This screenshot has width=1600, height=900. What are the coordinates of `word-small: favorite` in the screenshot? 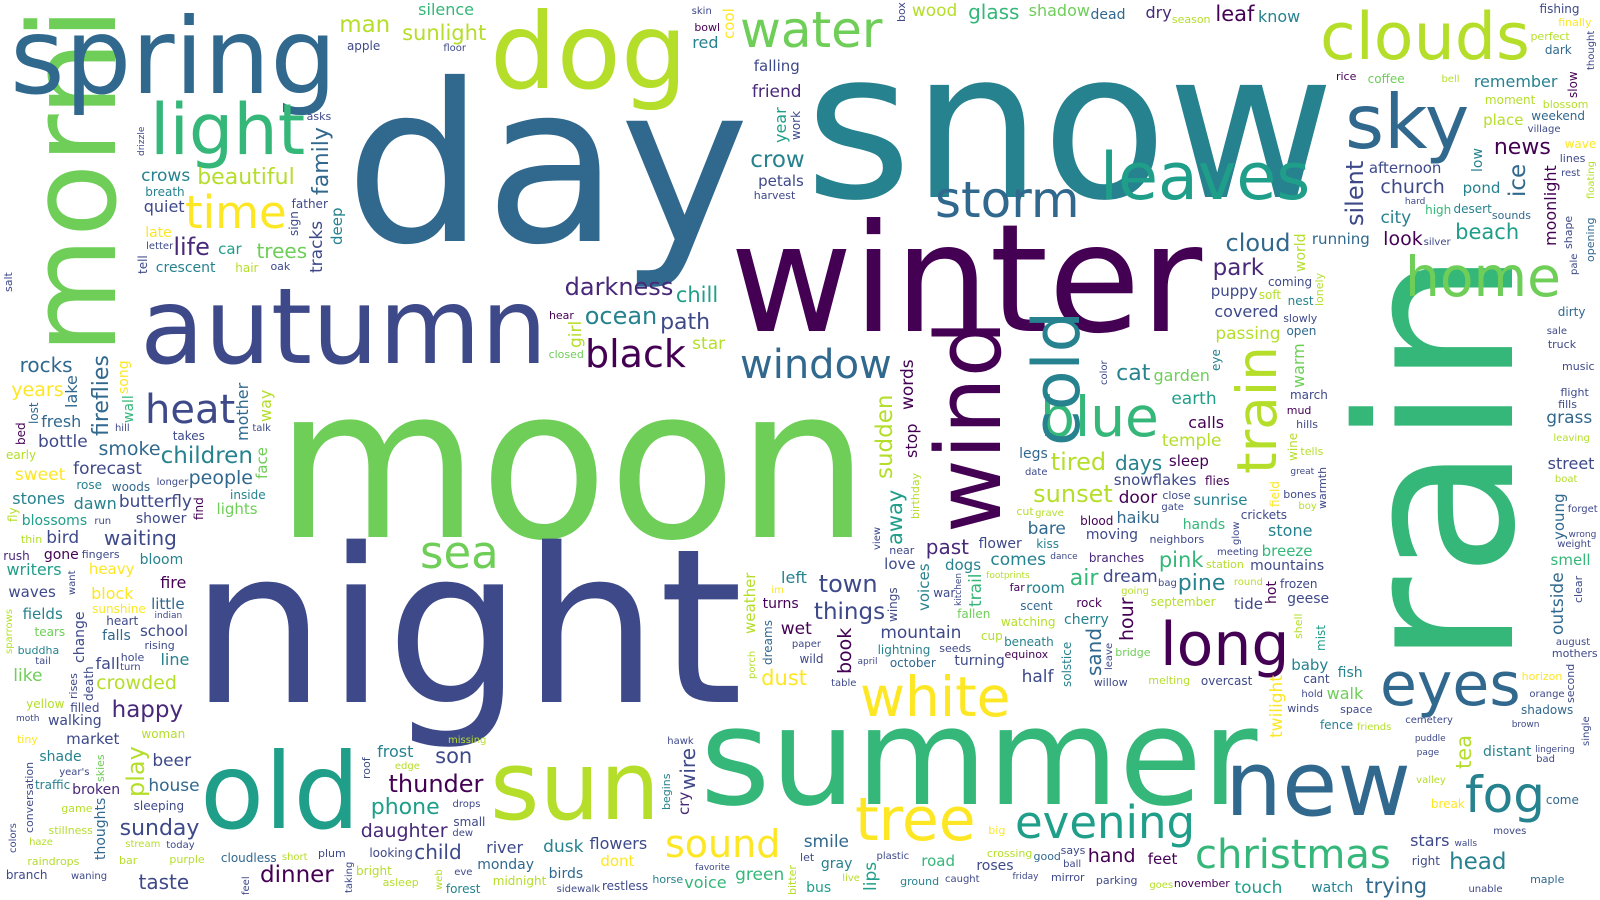 It's located at (712, 867).